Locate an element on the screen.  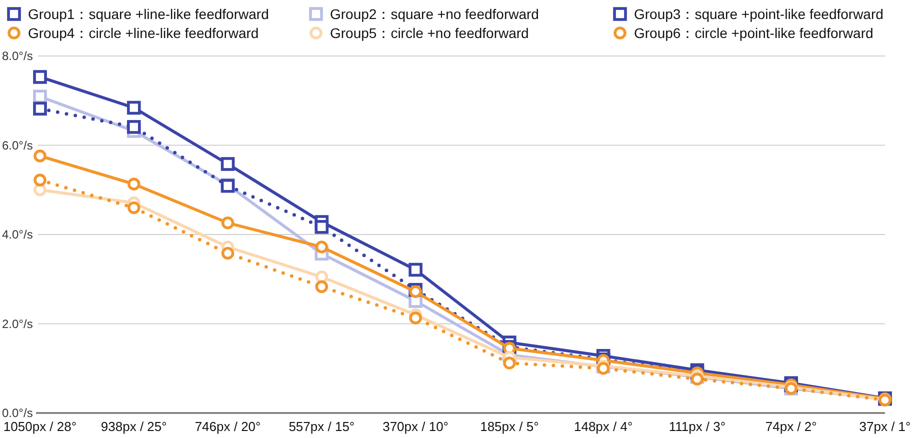
y-tick-label: 0.0°/s is located at coordinates (17, 413).